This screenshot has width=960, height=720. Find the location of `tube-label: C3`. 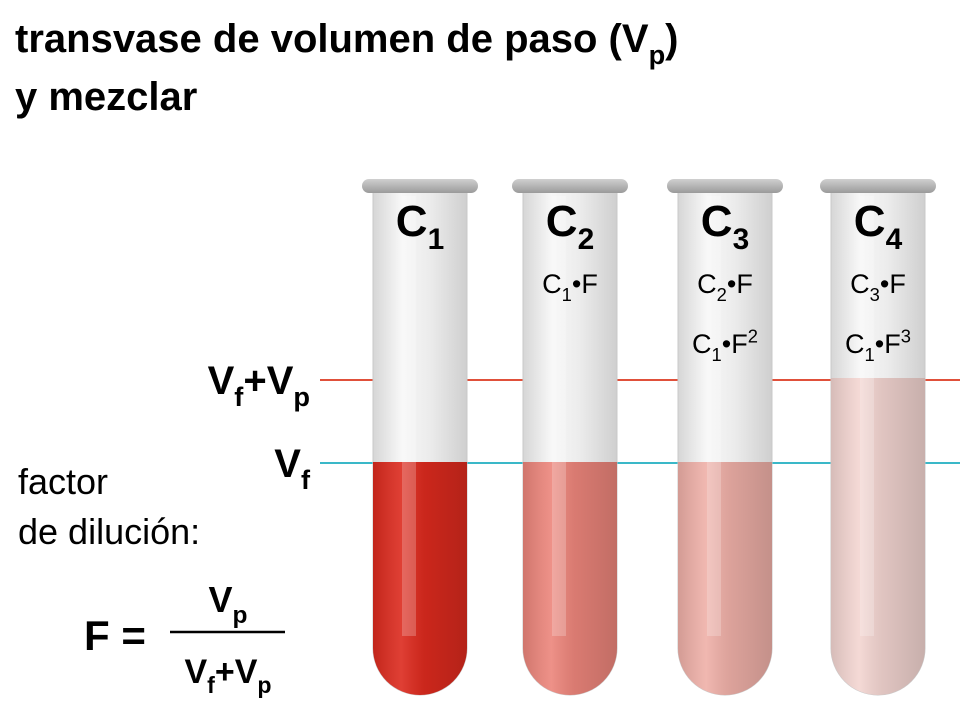

tube-label: C3 is located at coordinates (725, 226).